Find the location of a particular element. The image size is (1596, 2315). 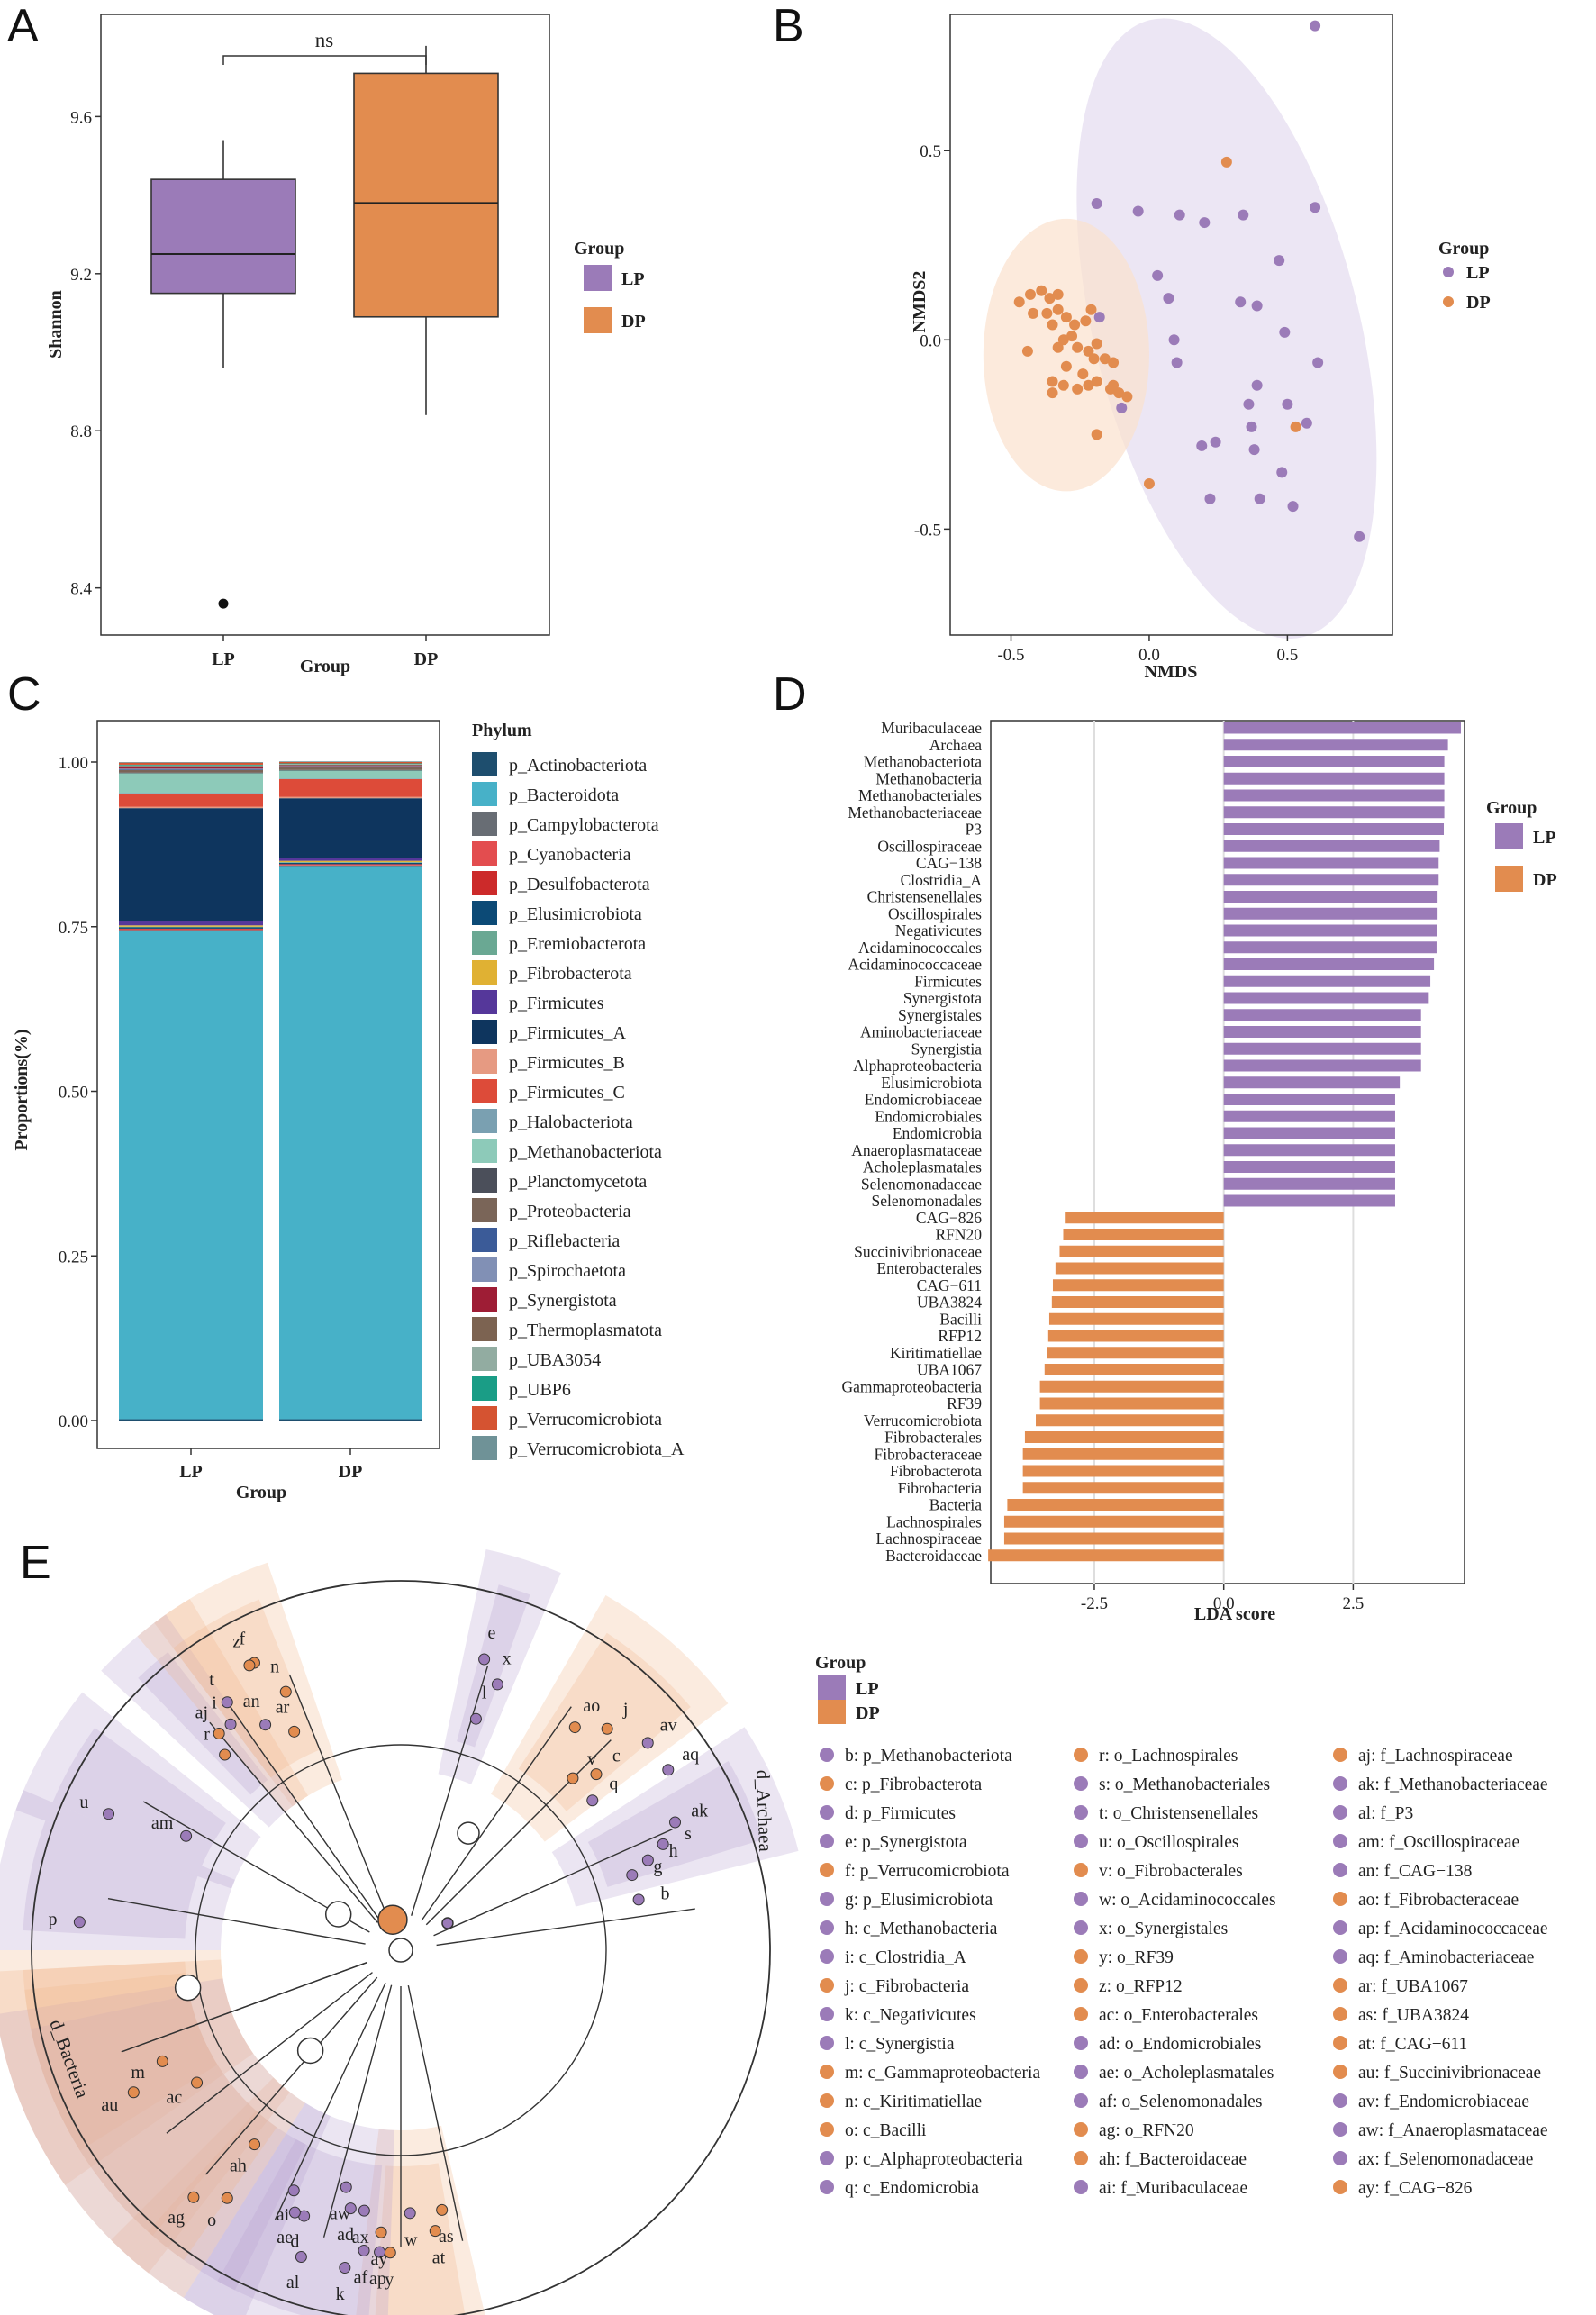

clade-node-m is located at coordinates (162, 2061).